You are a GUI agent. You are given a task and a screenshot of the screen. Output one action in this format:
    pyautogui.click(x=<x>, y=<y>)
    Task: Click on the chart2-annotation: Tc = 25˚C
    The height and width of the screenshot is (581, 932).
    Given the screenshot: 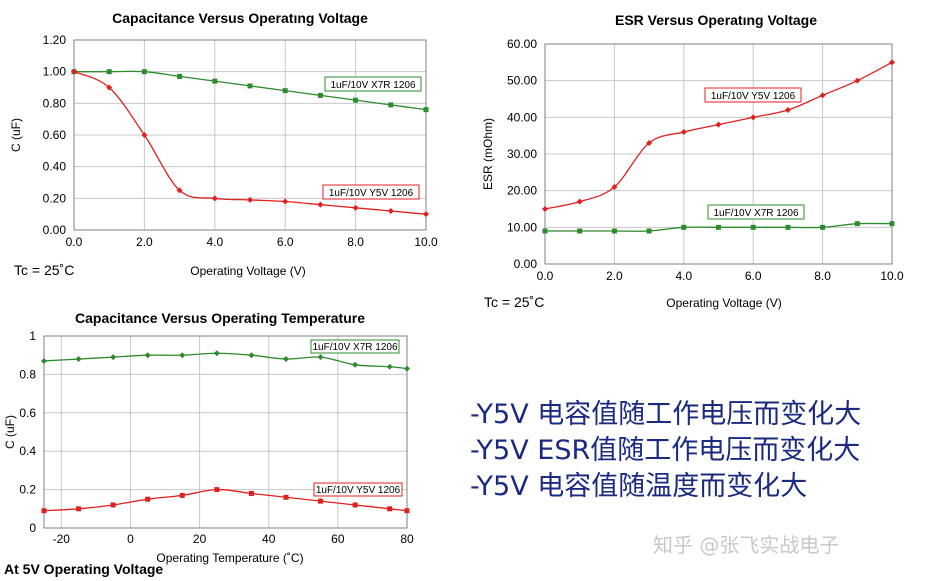 What is the action you would take?
    pyautogui.click(x=514, y=302)
    